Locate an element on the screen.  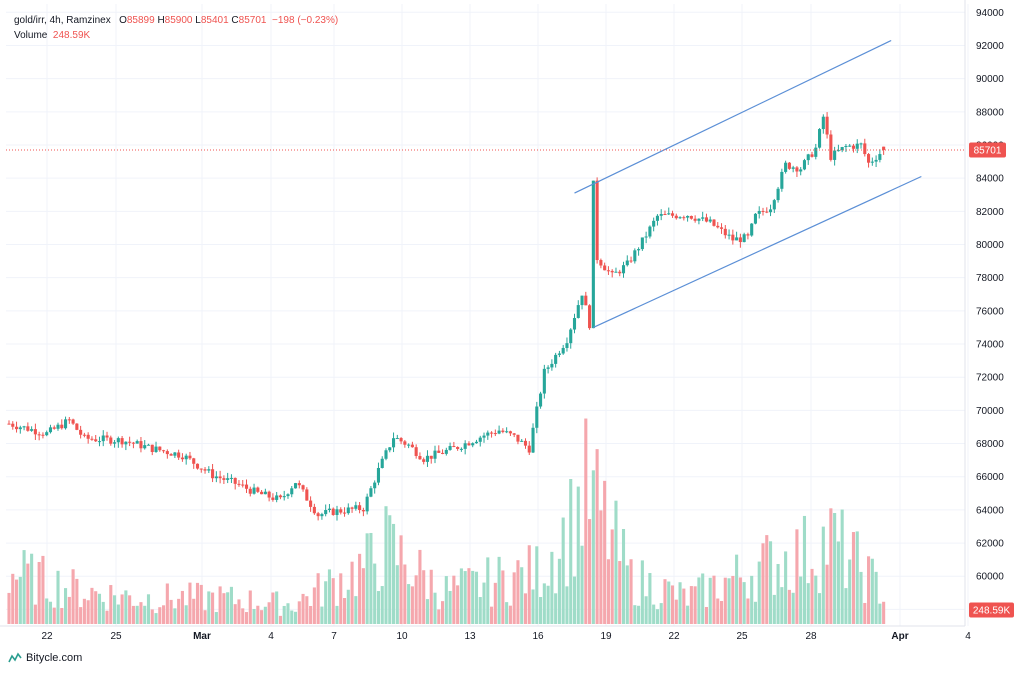
x-tick-label: 22 is located at coordinates (47, 636).